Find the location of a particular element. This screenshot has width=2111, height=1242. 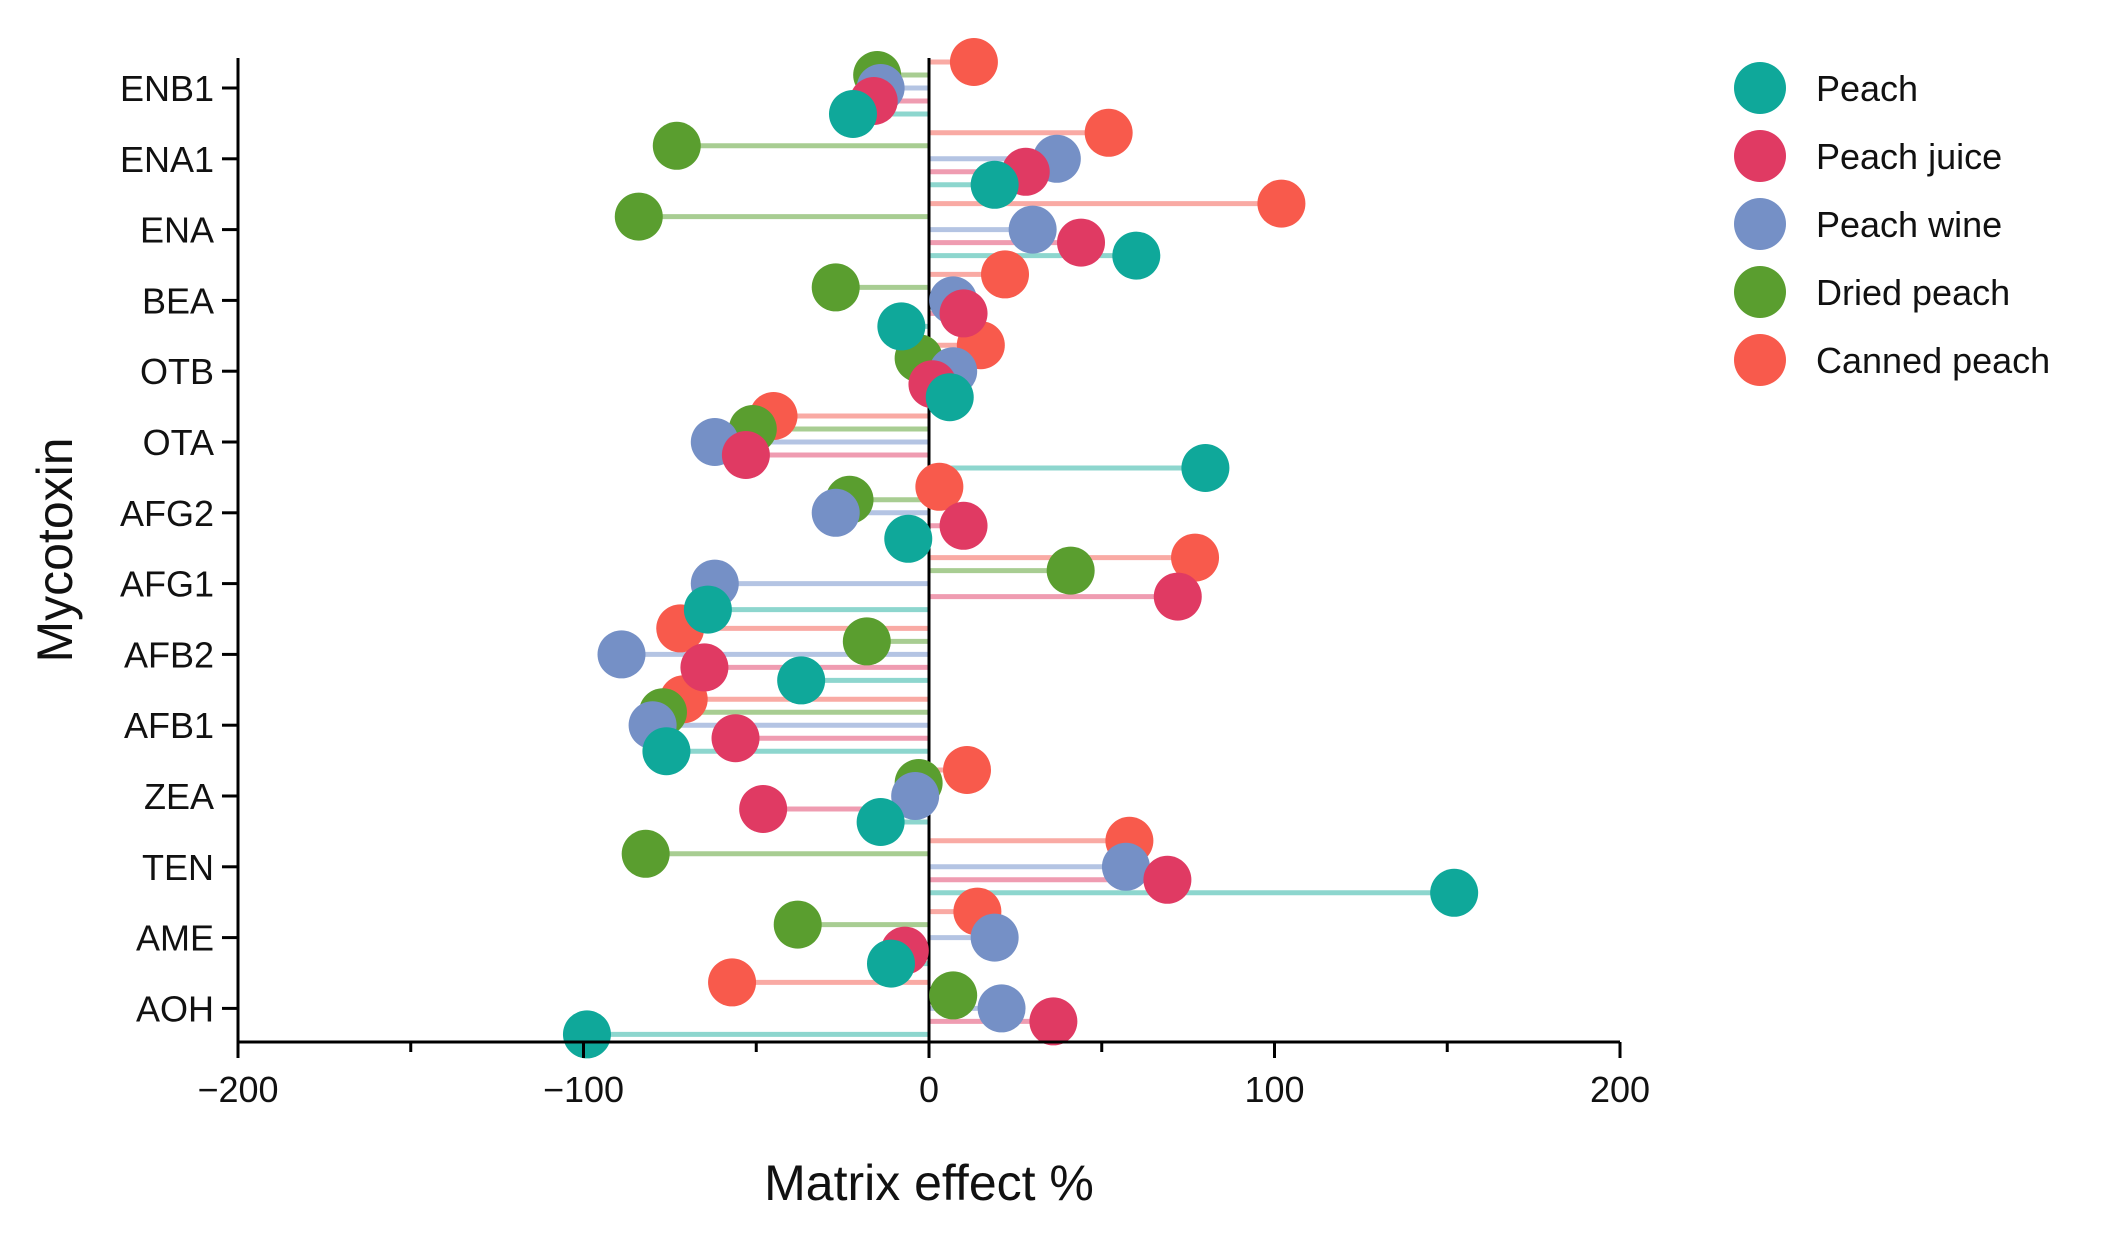

dot-ena-peach-juice is located at coordinates (1081, 242).